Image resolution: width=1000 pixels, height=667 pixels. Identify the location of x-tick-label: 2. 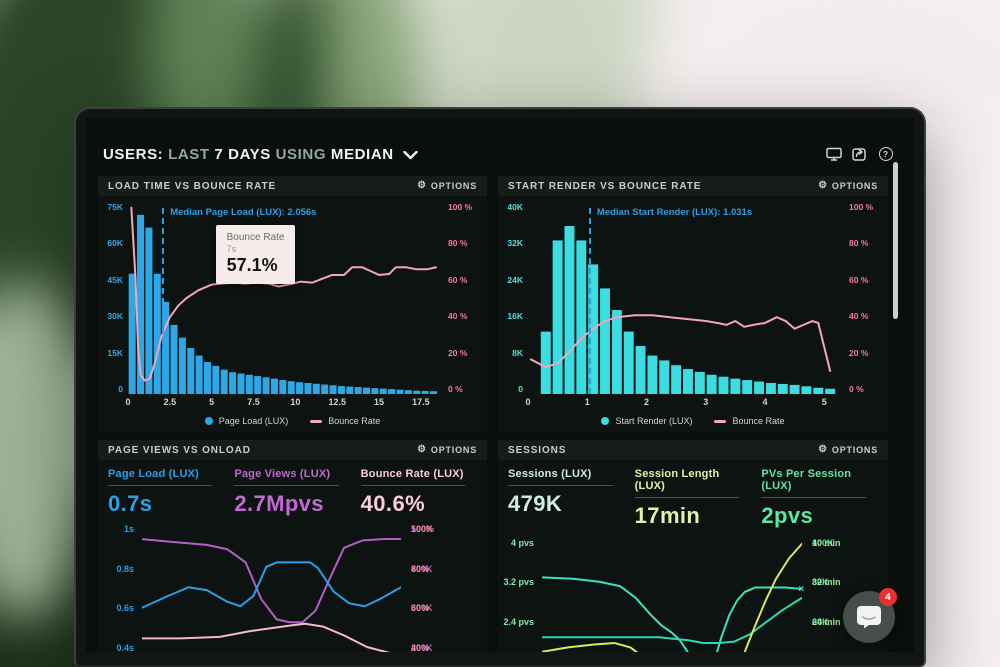
(646, 402).